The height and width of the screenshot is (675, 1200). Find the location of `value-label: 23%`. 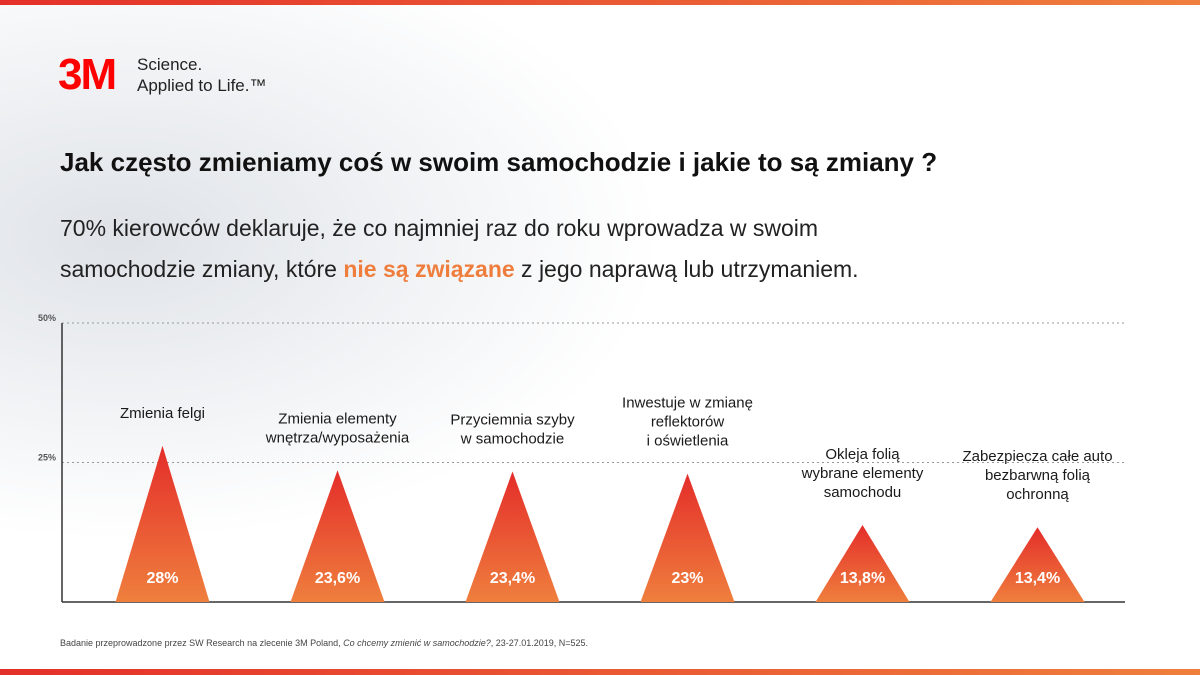

value-label: 23% is located at coordinates (687, 578).